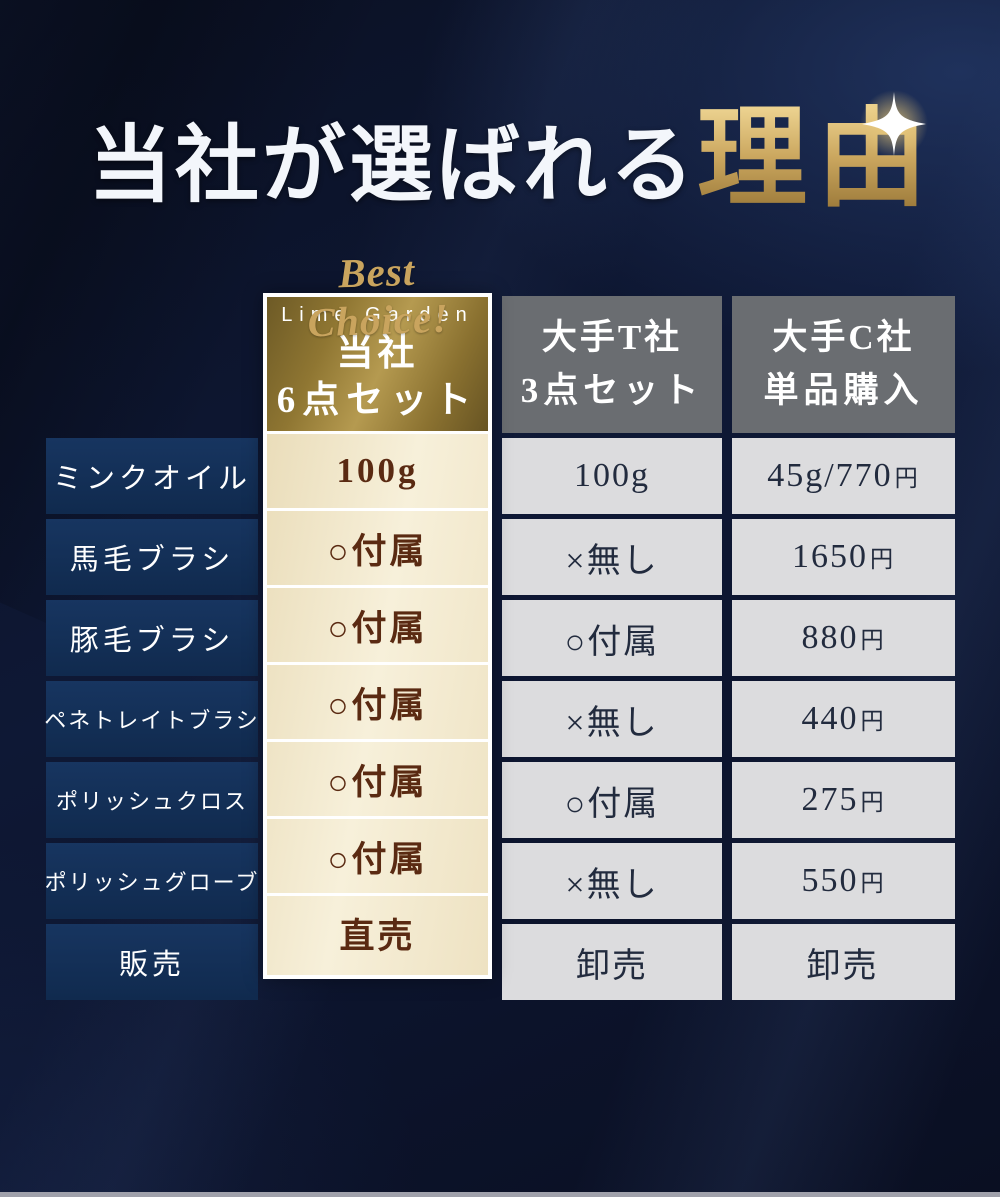 This screenshot has height=1197, width=1000. Describe the element at coordinates (829, 556) in the screenshot. I see `c-cell-value: 1650` at that location.